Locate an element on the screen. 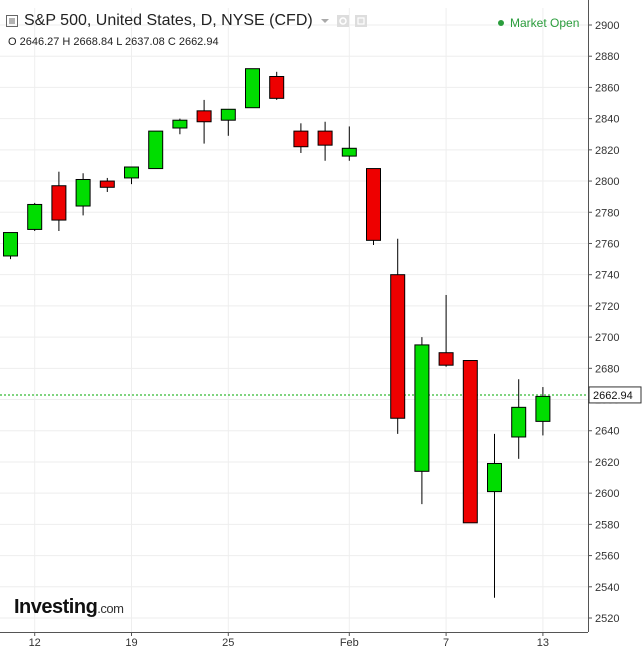 The image size is (644, 655). chart-title: S&P 500, United States, D, NYSE (CFD) is located at coordinates (168, 20).